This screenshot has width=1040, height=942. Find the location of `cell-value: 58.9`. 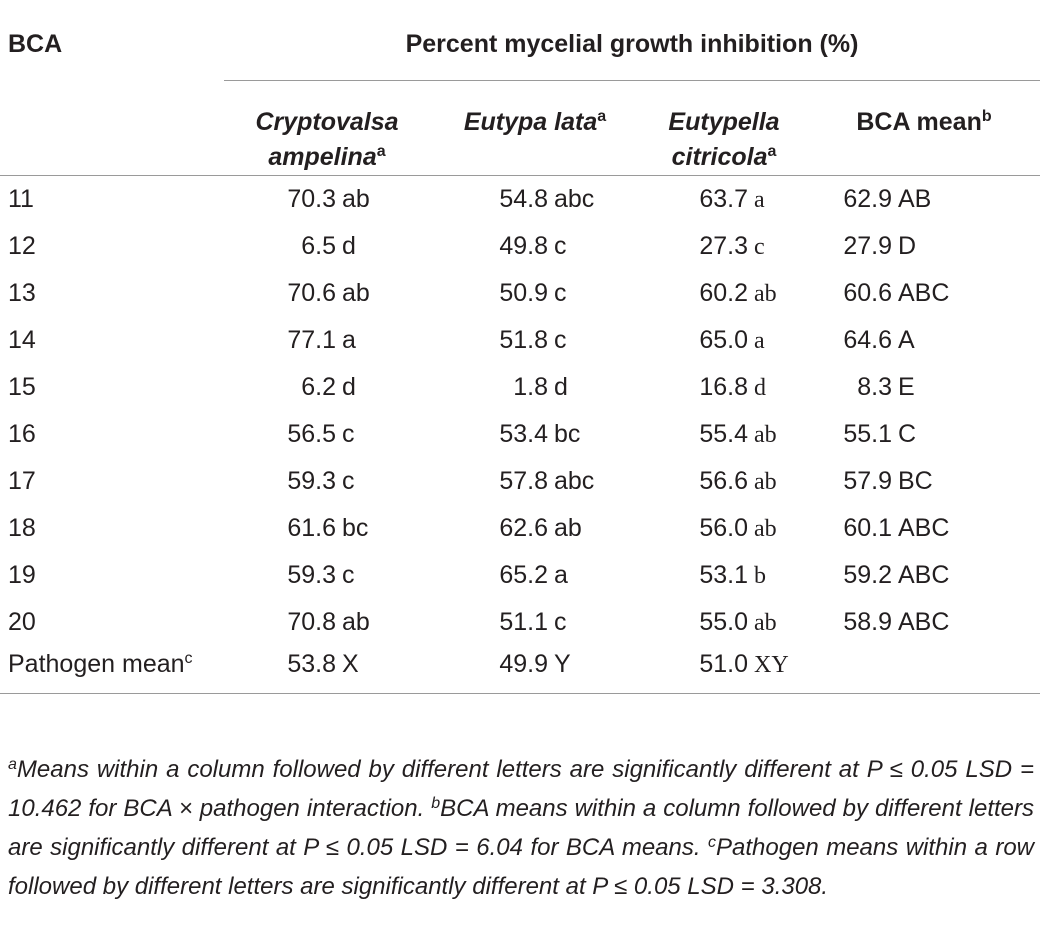

cell-value: 58.9 is located at coordinates (867, 621).